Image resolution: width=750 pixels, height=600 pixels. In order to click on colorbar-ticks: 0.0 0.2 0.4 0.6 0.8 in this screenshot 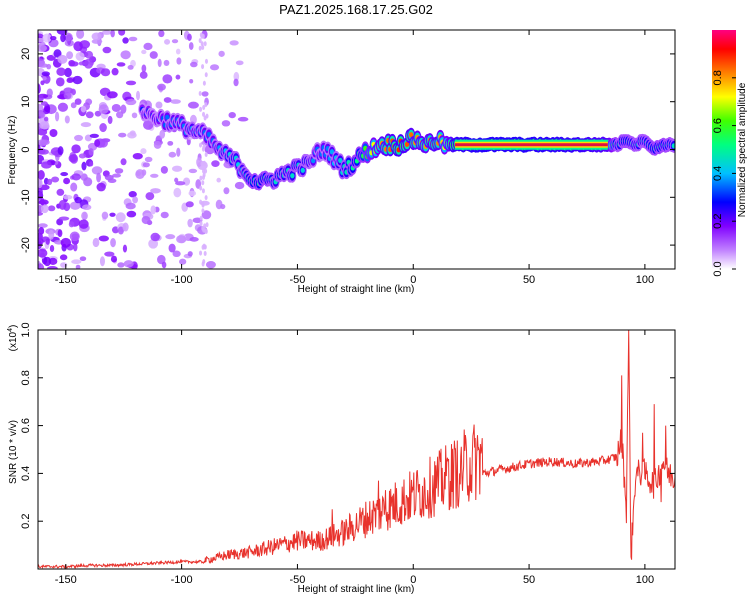, I will do `click(724, 173)`.